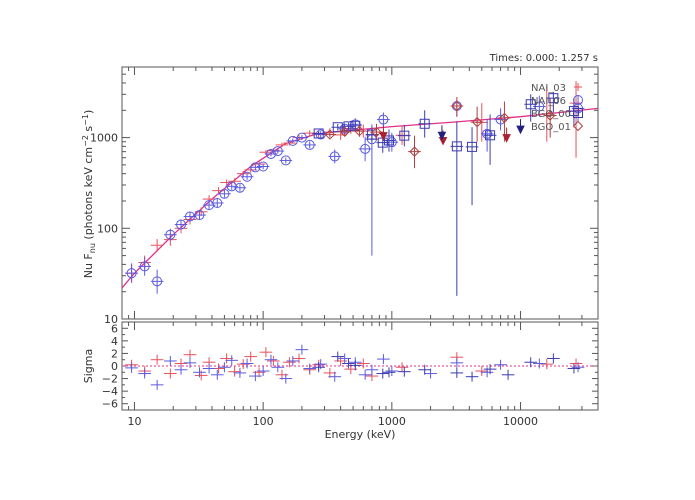  Describe the element at coordinates (520, 421) in the screenshot. I see `x-tick-label: 10000` at that location.